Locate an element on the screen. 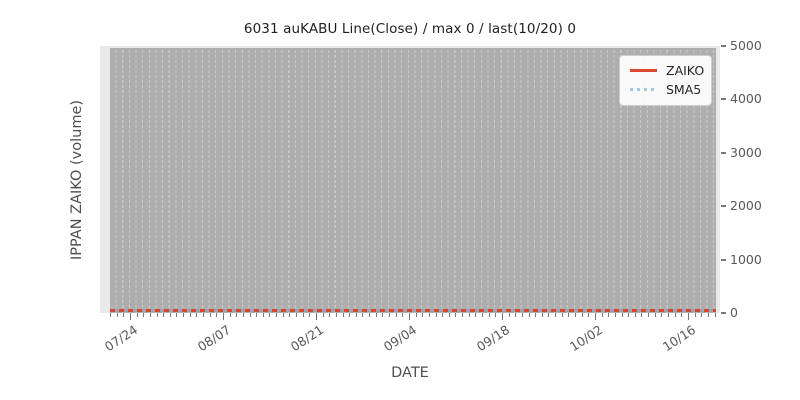  x-tick-label: 10/16 is located at coordinates (679, 338).